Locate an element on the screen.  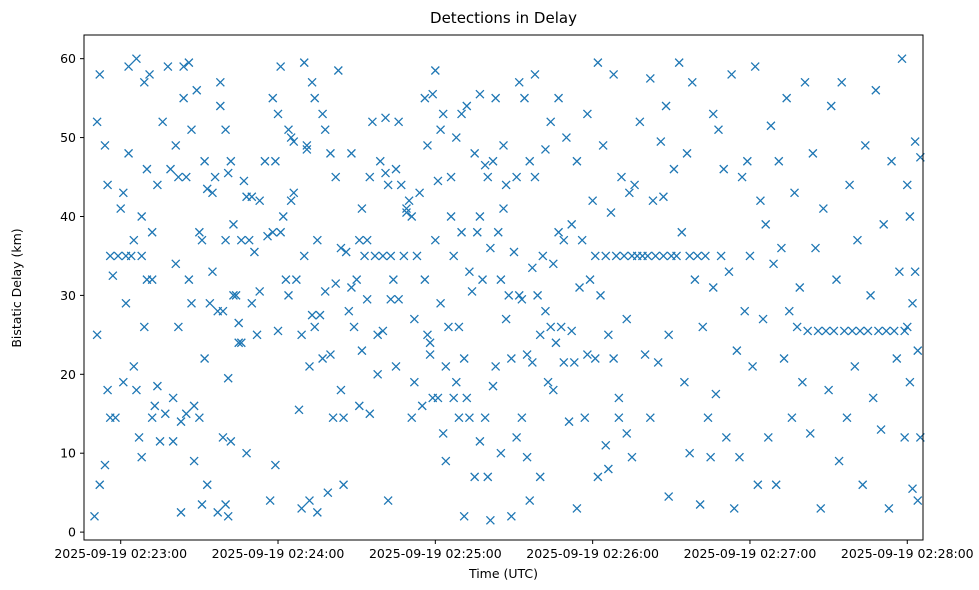
y-tick-label: 60 is located at coordinates (68, 58).